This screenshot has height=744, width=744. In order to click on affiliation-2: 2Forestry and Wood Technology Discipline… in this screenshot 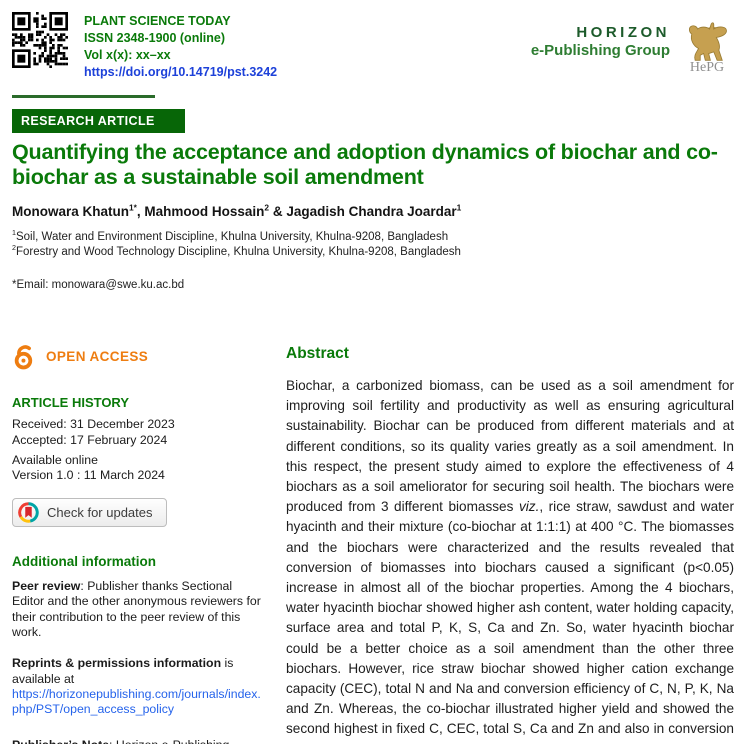, I will do `click(236, 251)`.